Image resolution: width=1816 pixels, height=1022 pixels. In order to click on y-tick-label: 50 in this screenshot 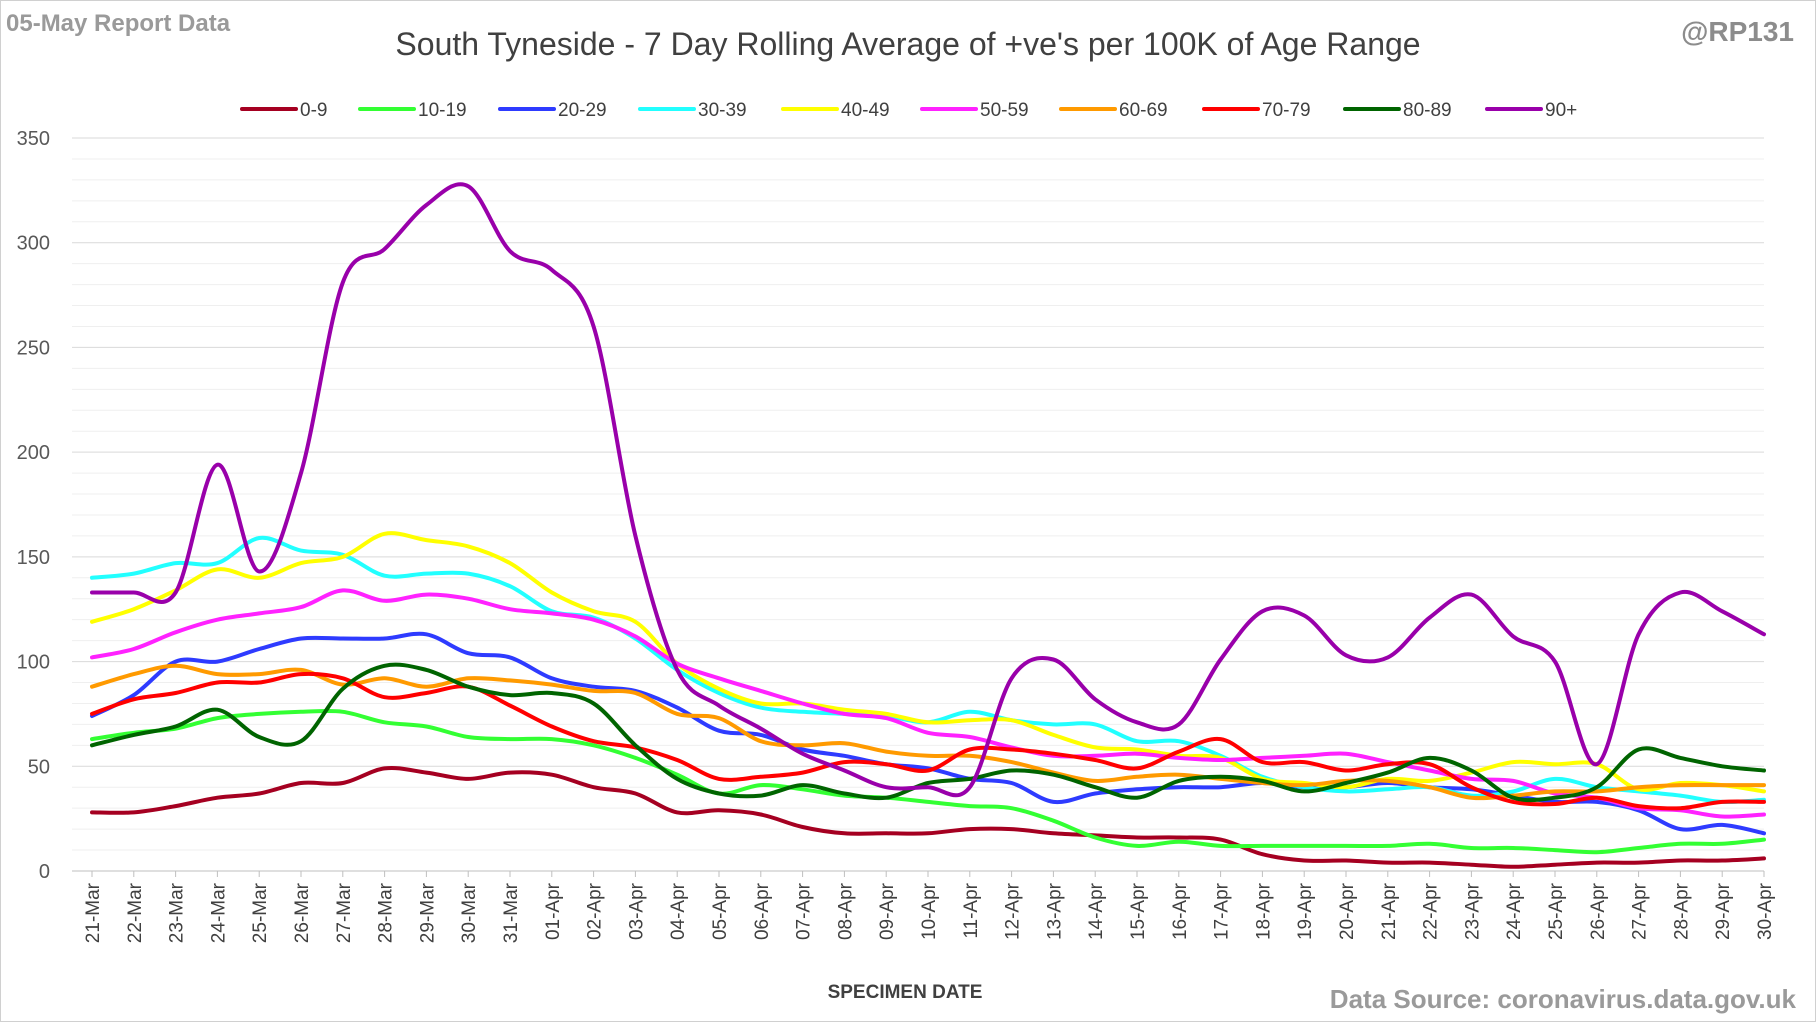, I will do `click(39, 767)`.